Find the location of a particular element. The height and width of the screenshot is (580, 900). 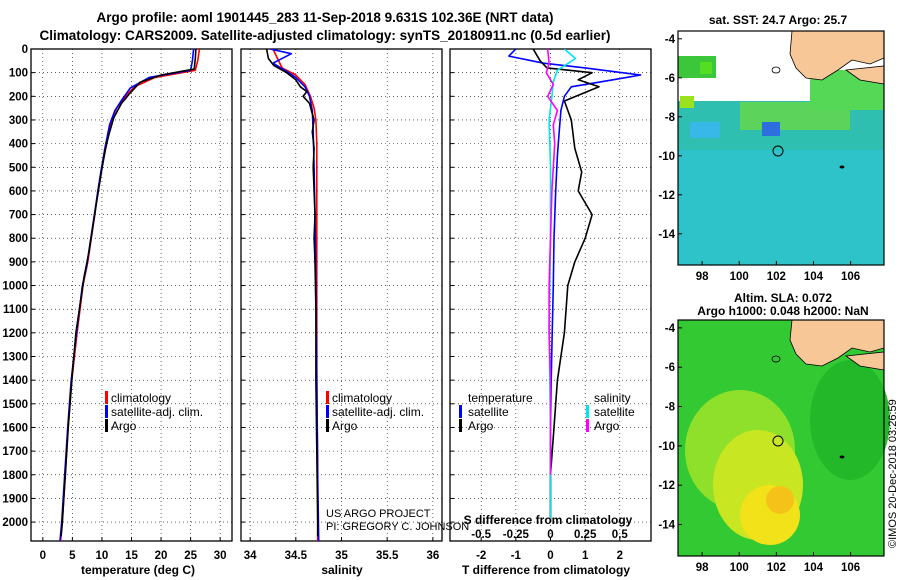

depth-tick-label: 2000 is located at coordinates (15, 523).